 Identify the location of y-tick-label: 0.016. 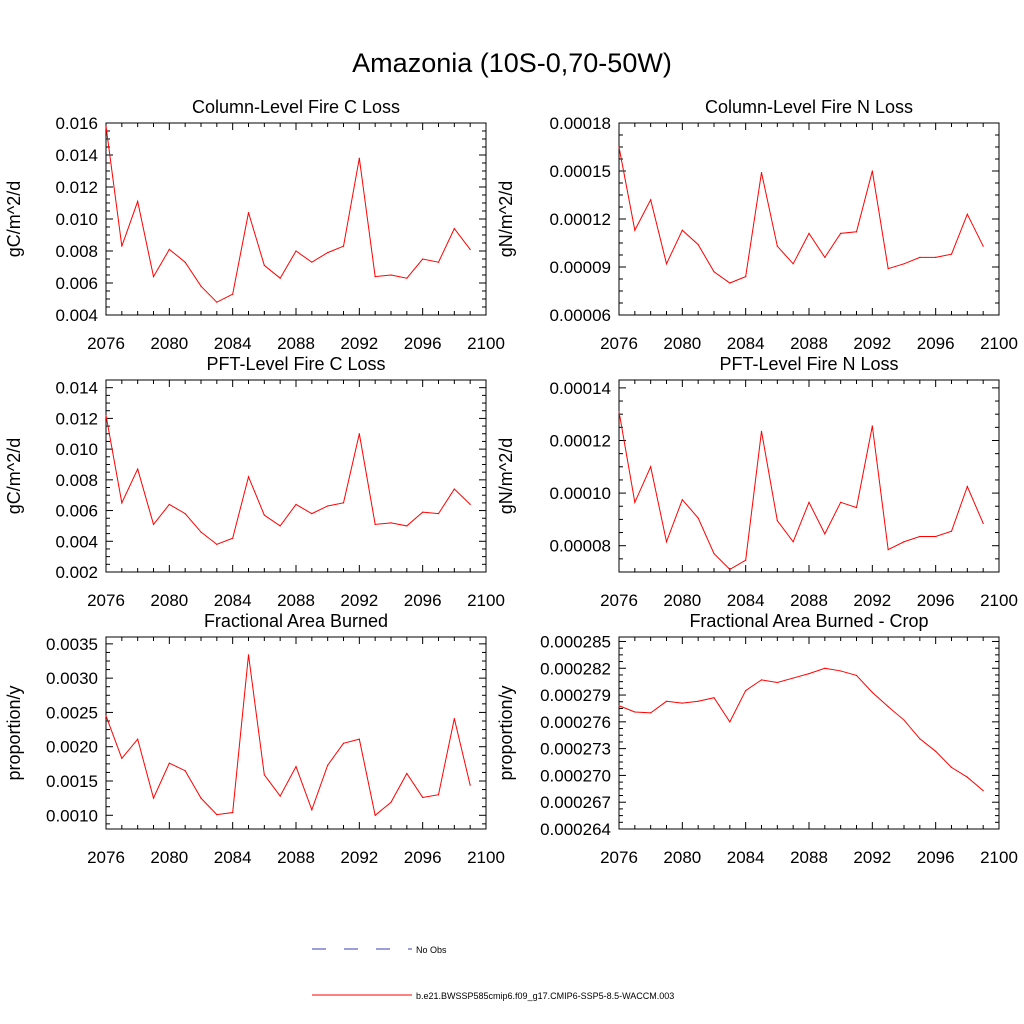
(76, 123).